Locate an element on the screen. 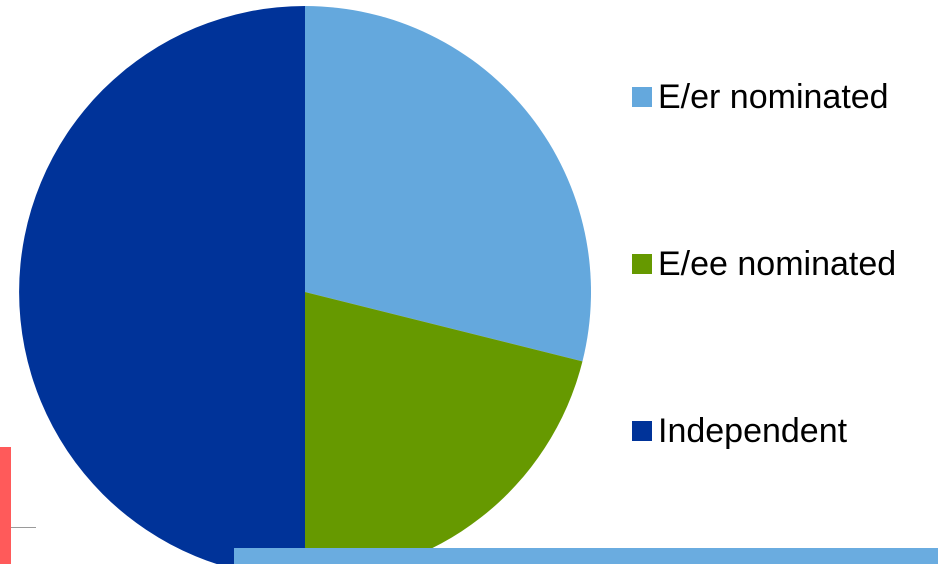 The width and height of the screenshot is (938, 564). legend-label-er-nominated: E/er nominated is located at coordinates (773, 97).